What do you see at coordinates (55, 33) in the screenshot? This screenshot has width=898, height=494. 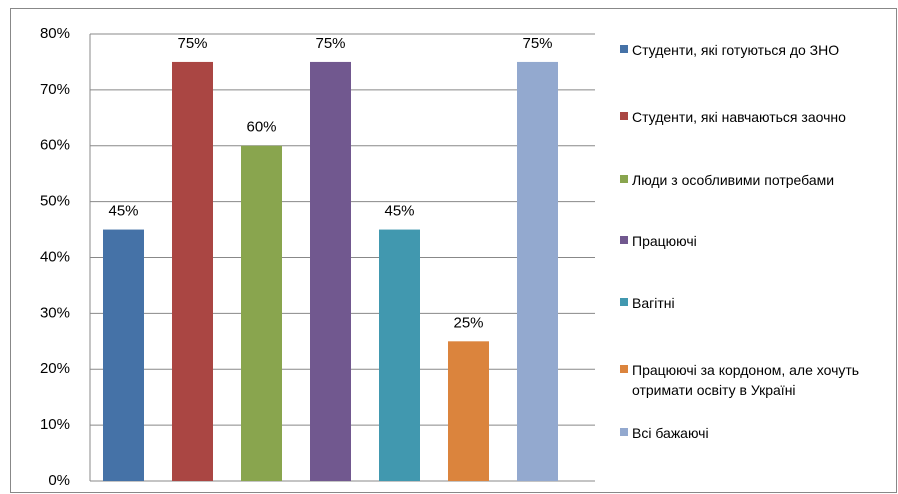 I see `y-tick-label: 80%` at bounding box center [55, 33].